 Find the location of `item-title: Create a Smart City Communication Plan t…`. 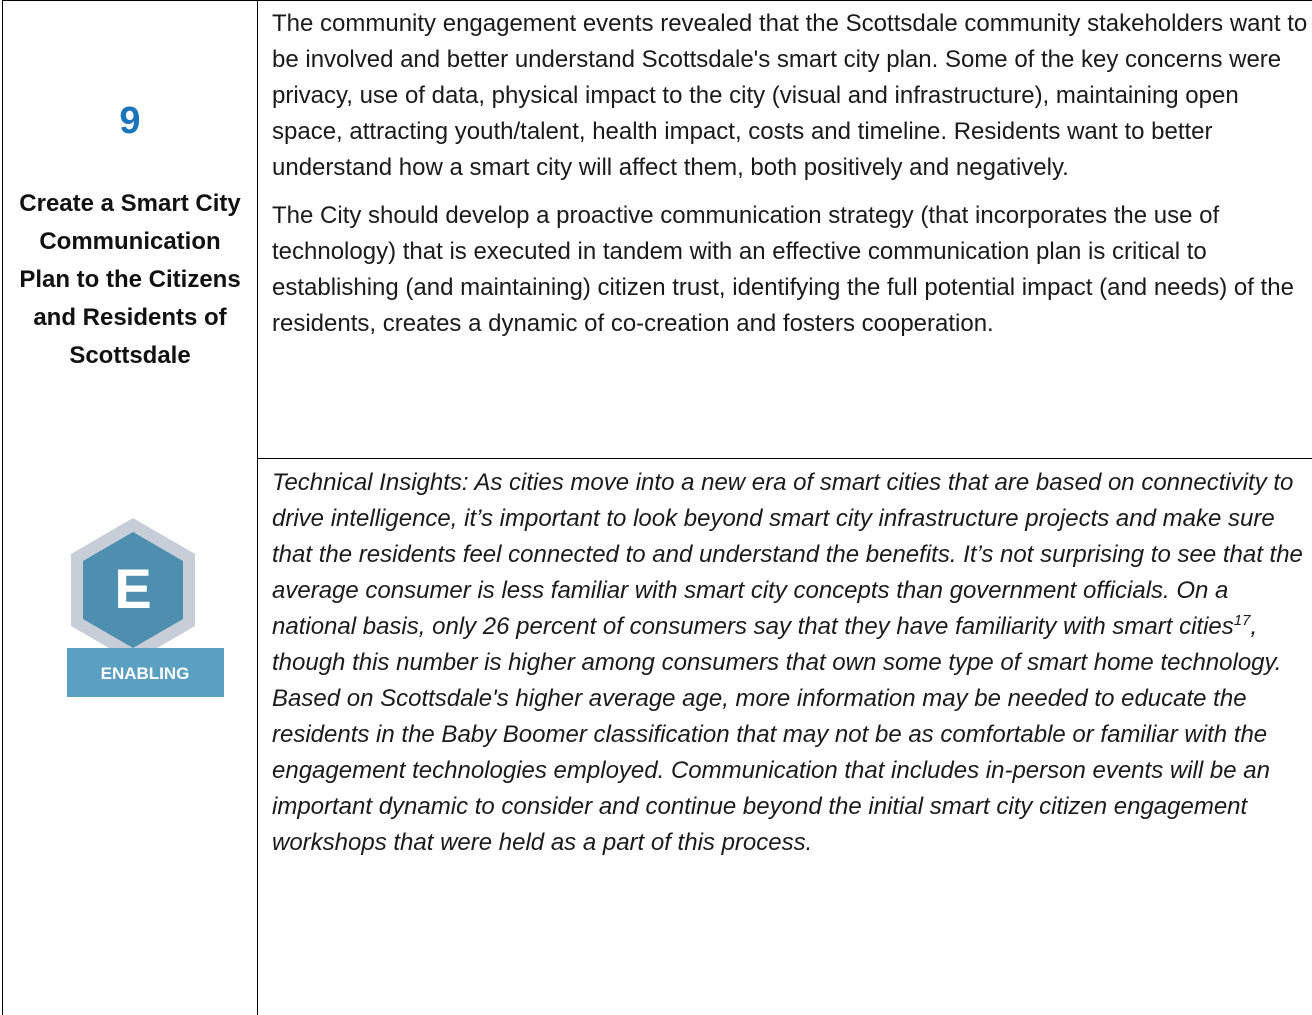

item-title: Create a Smart City Communication Plan t… is located at coordinates (130, 279).